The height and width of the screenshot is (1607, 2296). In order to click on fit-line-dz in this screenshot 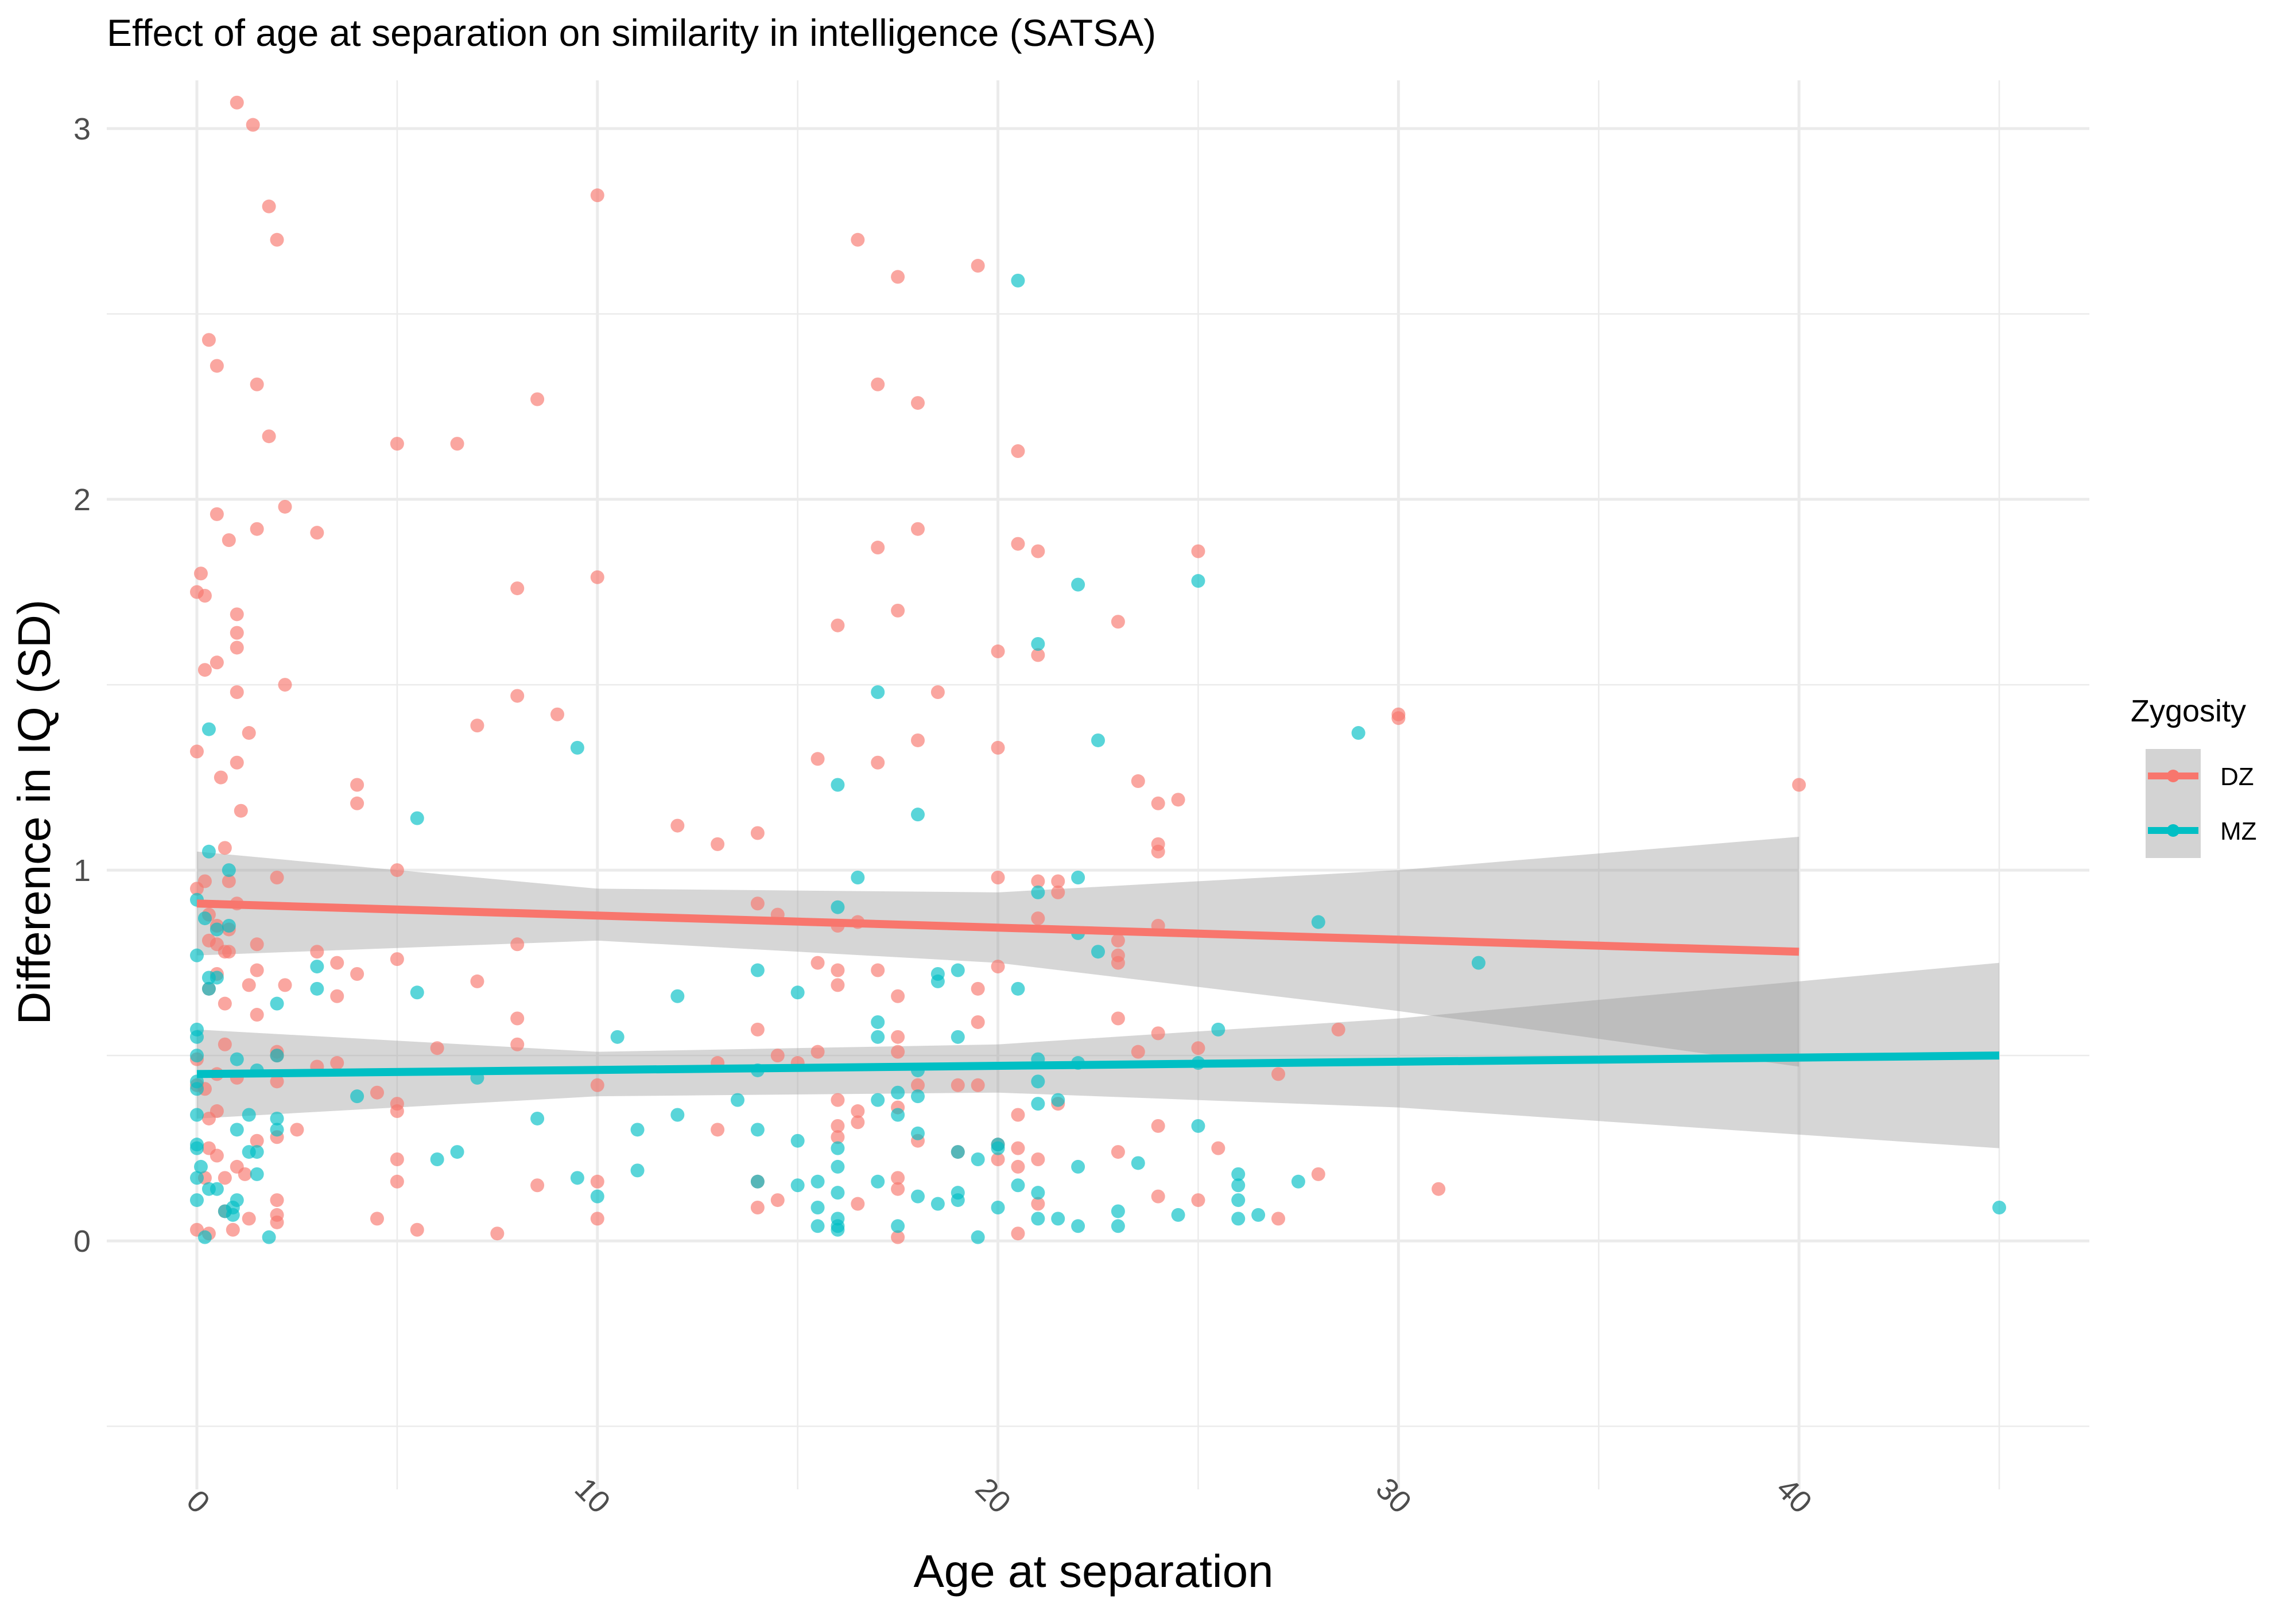, I will do `click(997, 928)`.